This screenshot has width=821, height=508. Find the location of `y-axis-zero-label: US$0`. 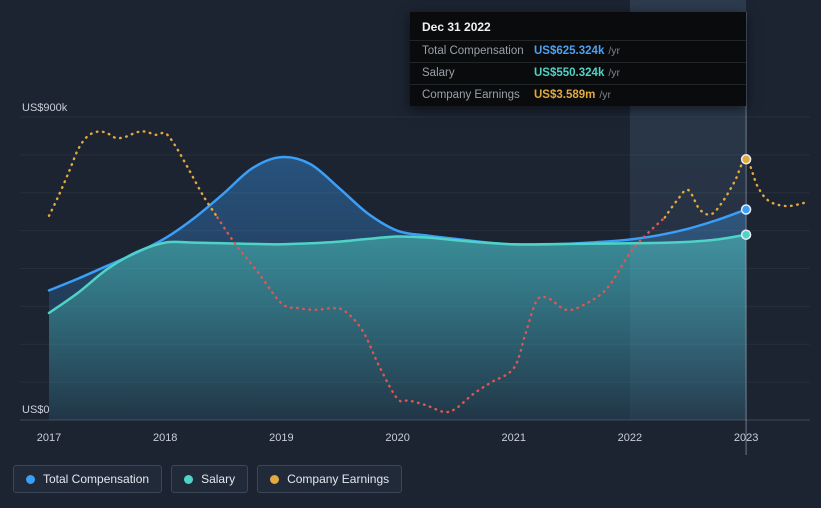

y-axis-zero-label: US$0 is located at coordinates (36, 410).